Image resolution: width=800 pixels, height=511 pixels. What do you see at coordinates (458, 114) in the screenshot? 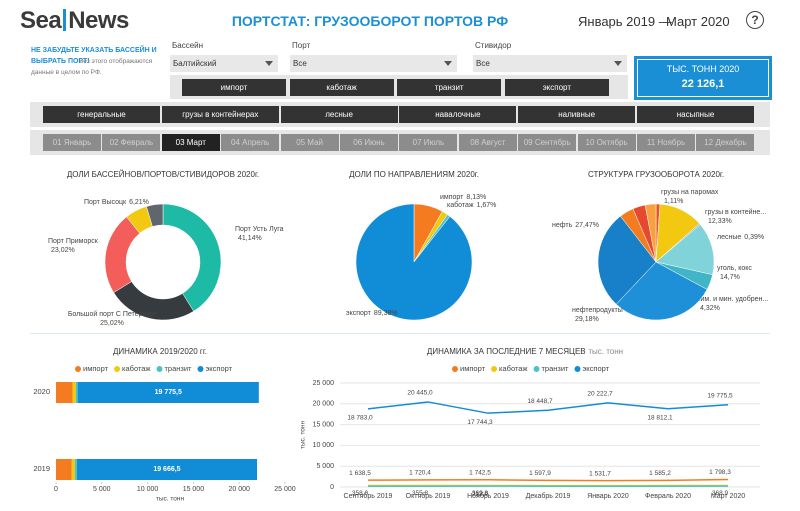
I see `cargo-button: навалочные` at bounding box center [458, 114].